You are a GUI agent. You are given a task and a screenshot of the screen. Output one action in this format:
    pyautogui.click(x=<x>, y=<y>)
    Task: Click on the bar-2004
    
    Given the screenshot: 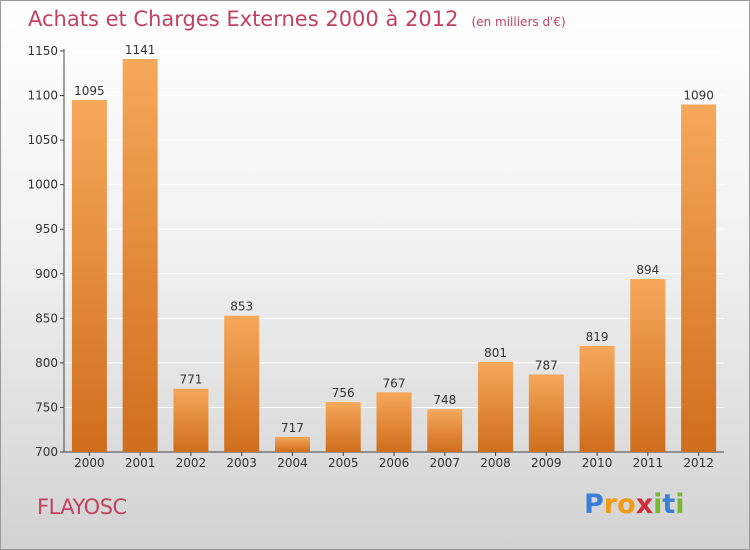 What is the action you would take?
    pyautogui.click(x=292, y=444)
    